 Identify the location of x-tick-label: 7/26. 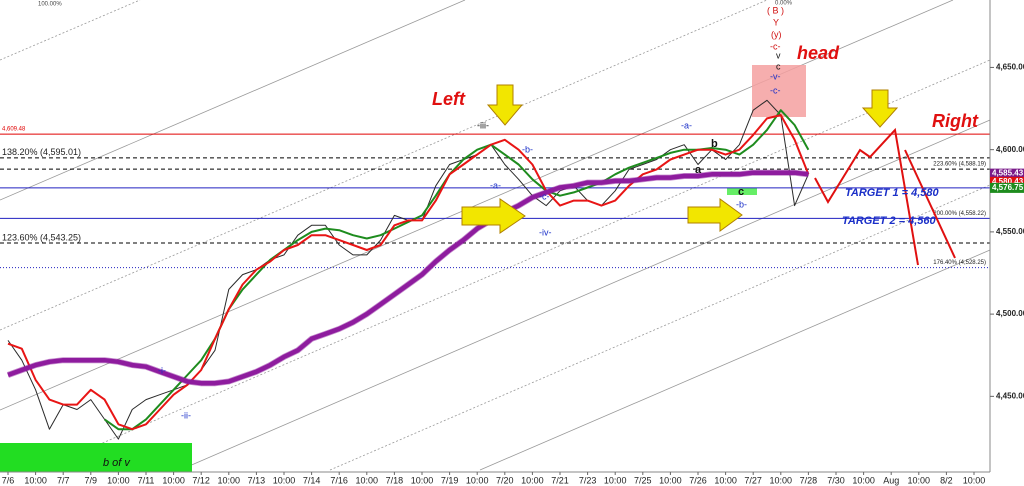
(698, 480).